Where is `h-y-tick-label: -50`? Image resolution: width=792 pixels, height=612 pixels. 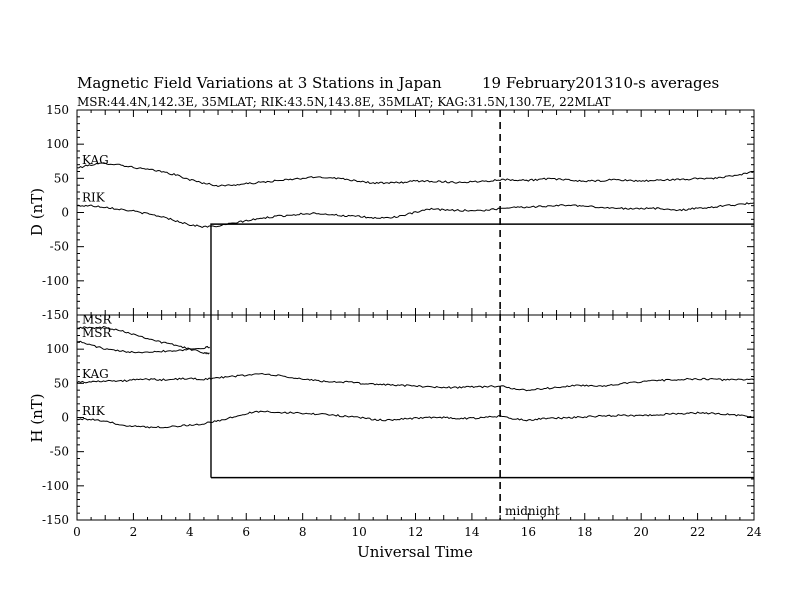
h-y-tick-label: -50 is located at coordinates (59, 452).